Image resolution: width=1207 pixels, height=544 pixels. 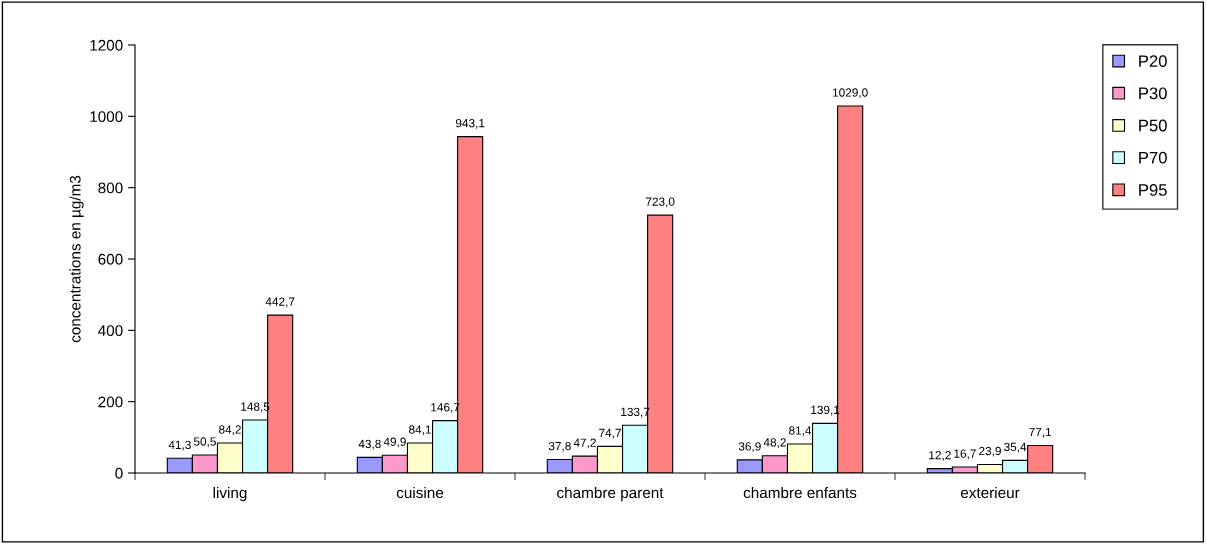 What do you see at coordinates (76, 259) in the screenshot?
I see `y-axis-title: concentrations en µg/m3` at bounding box center [76, 259].